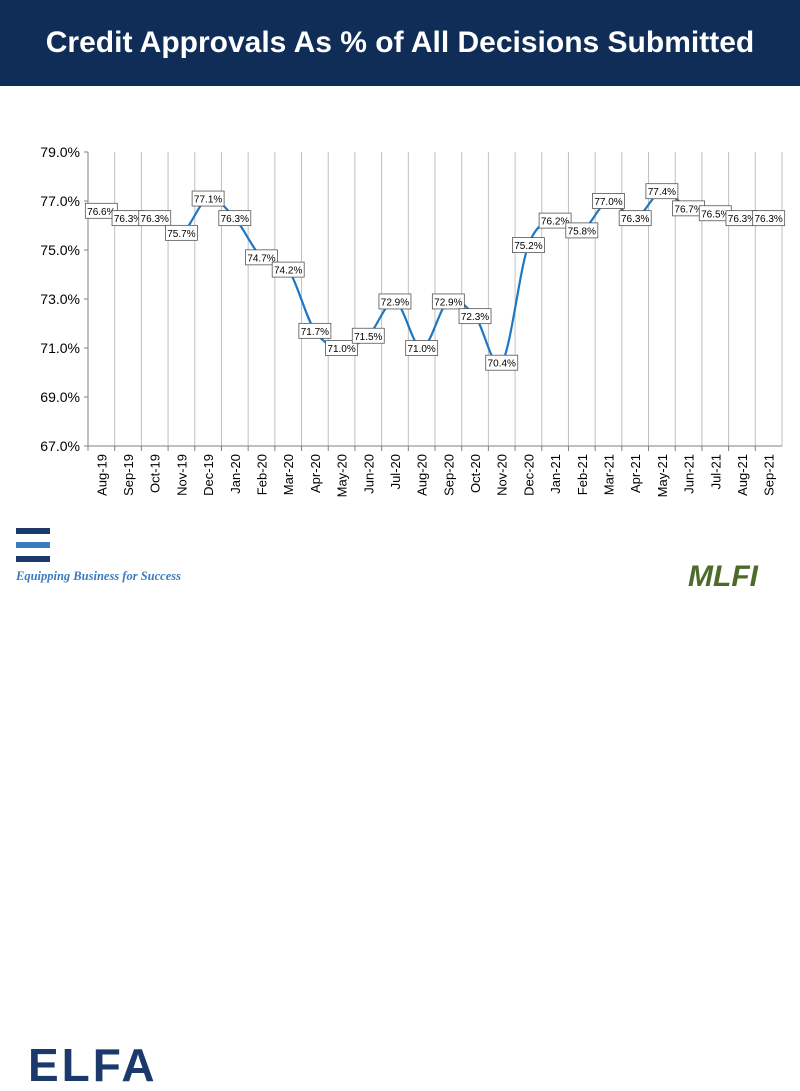 This screenshot has height=1091, width=800. I want to click on data-label-text: 71.7%, so click(315, 332).